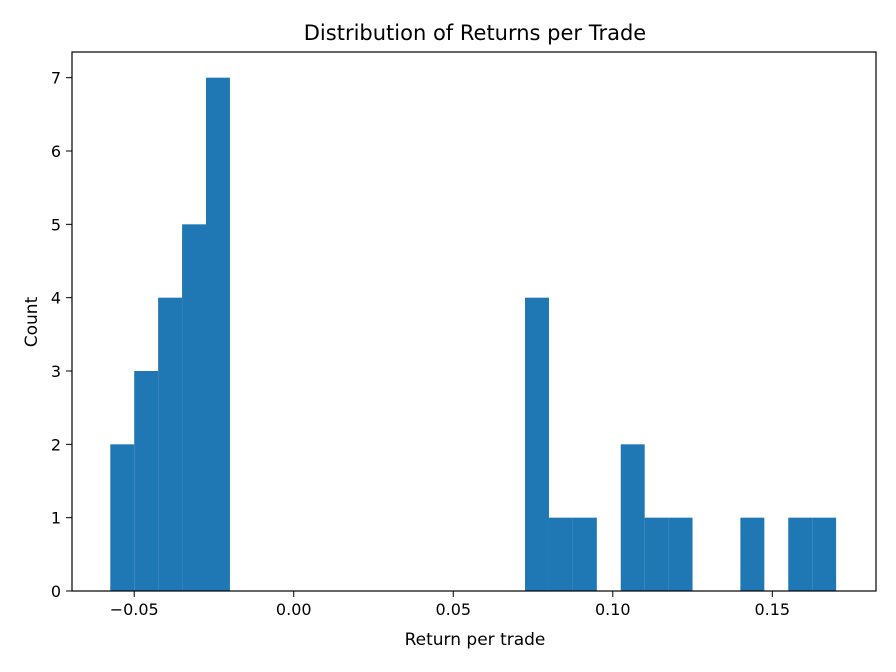 The image size is (896, 672). I want to click on y-tick-label-0: 0, so click(56, 591).